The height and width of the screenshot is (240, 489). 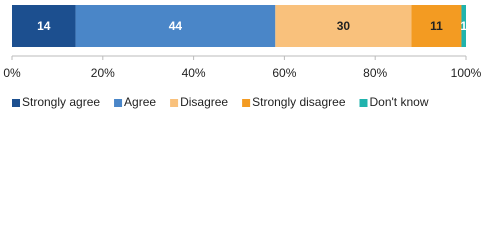 I want to click on legend-label: Strongly agree, so click(x=61, y=102).